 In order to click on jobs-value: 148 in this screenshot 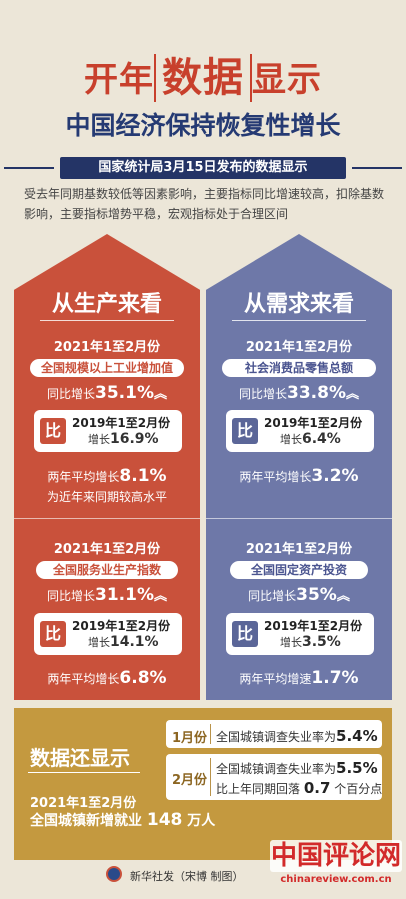, I will do `click(164, 820)`.